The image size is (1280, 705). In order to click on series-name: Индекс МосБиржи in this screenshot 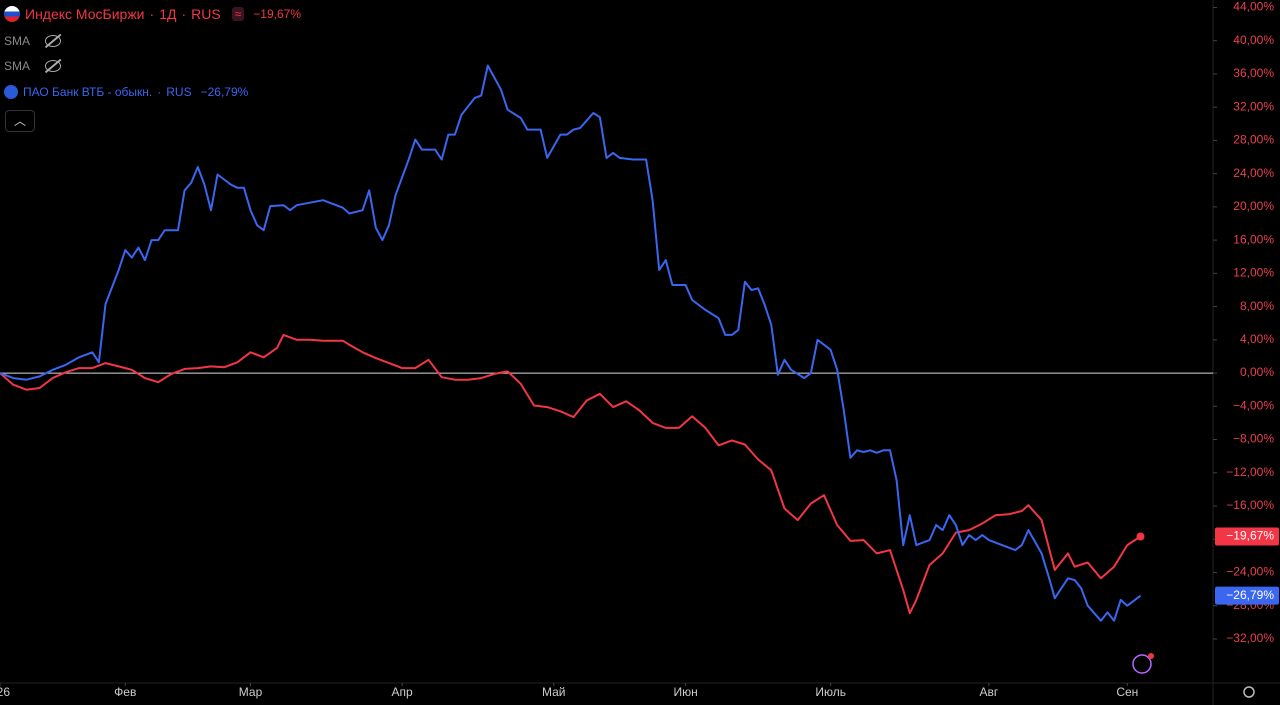, I will do `click(85, 14)`.